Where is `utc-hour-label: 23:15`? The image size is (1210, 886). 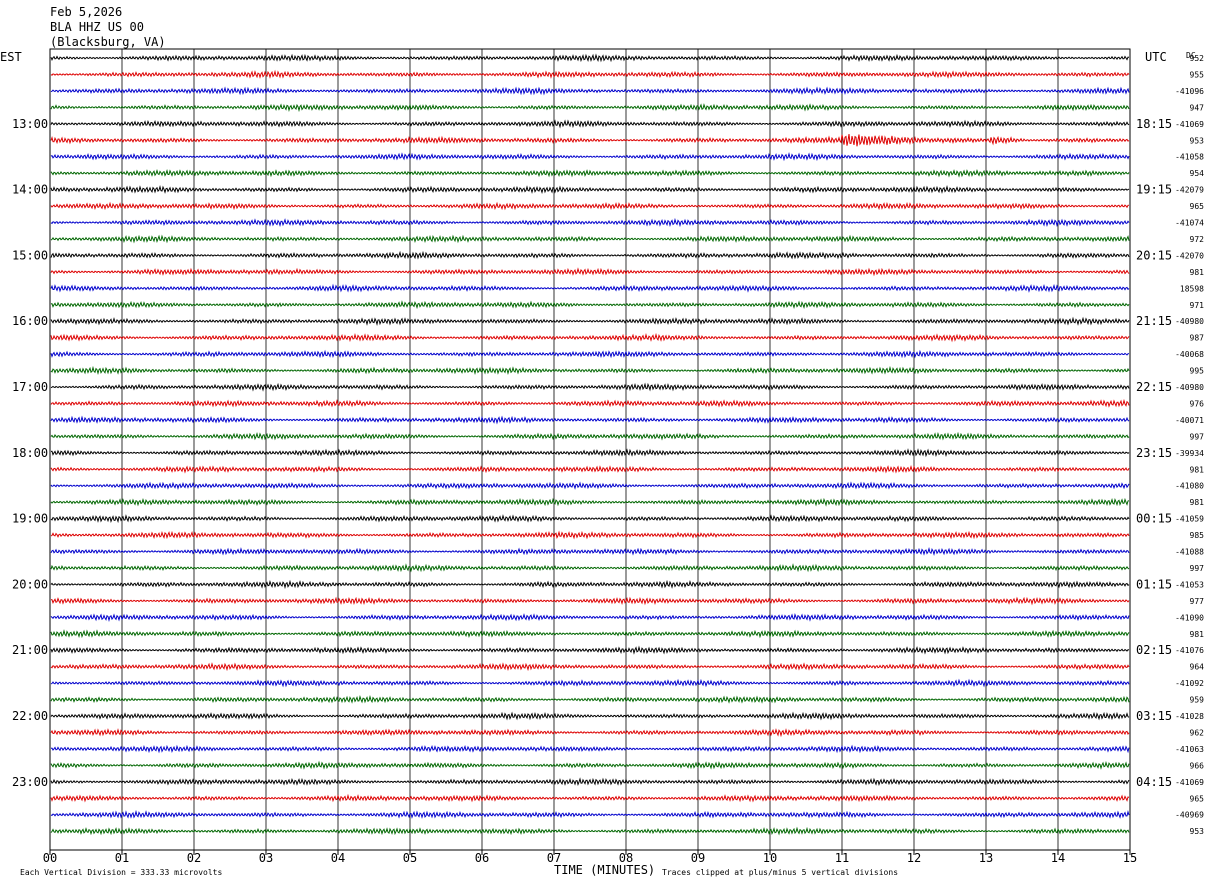 utc-hour-label: 23:15 is located at coordinates (1154, 453).